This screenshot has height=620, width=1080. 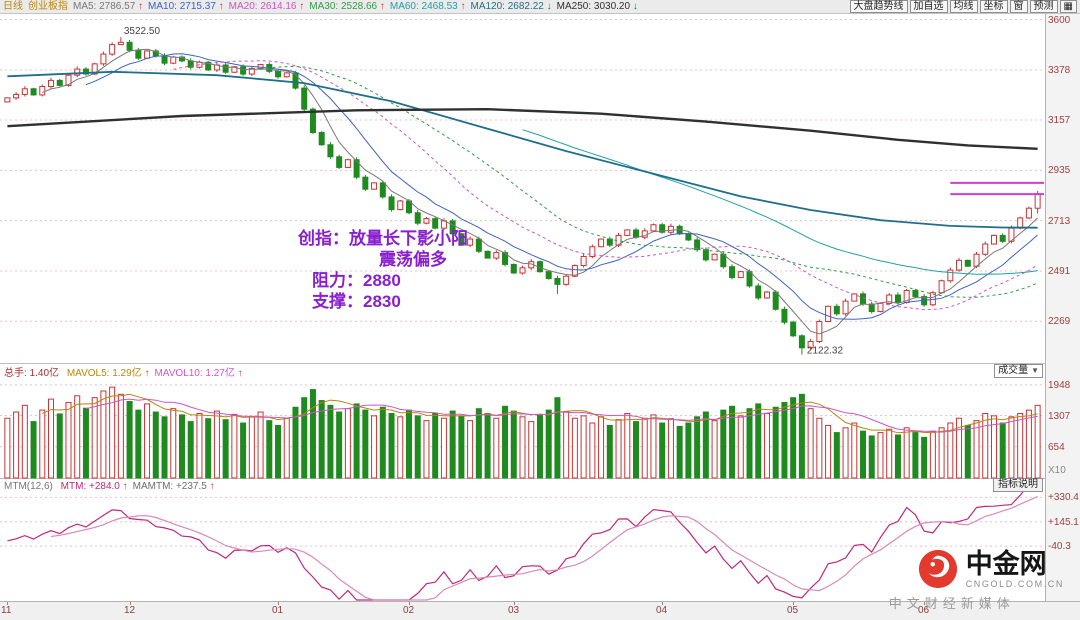 I want to click on toolbar-buttons: 大盘趋势线 加自选 均线 坐标窗预测 ▦, so click(x=963, y=6).